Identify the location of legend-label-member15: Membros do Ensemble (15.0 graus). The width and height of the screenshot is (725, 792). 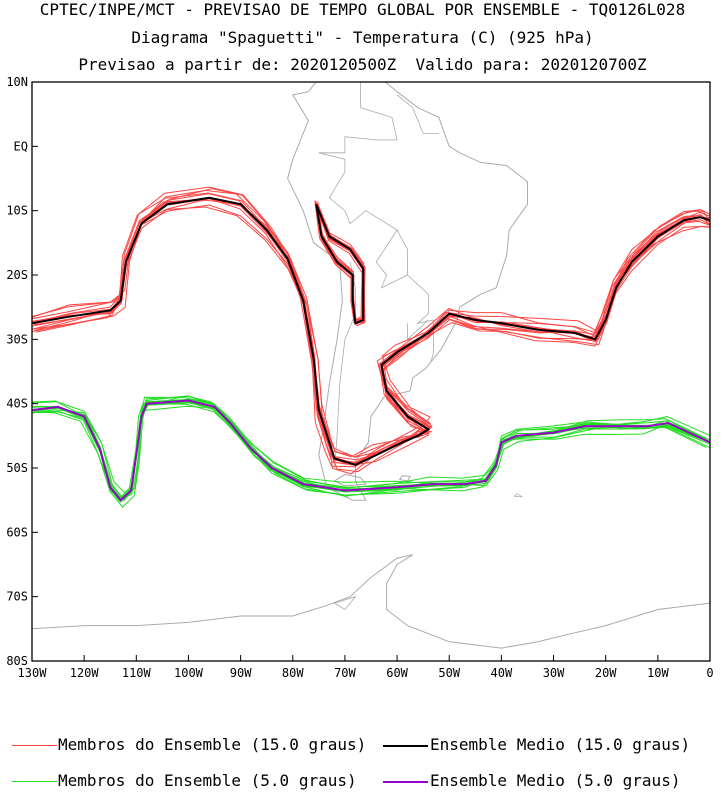
(212, 744).